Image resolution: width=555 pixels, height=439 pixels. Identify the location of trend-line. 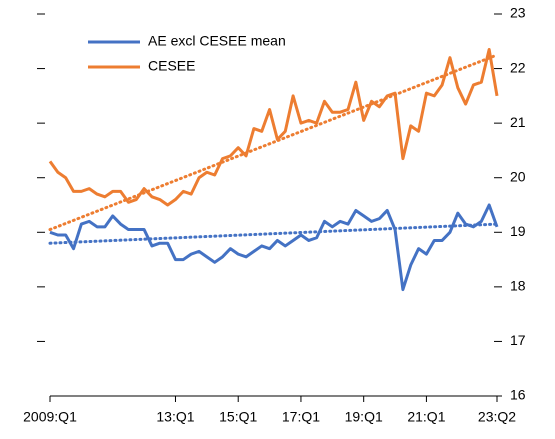
(273, 233).